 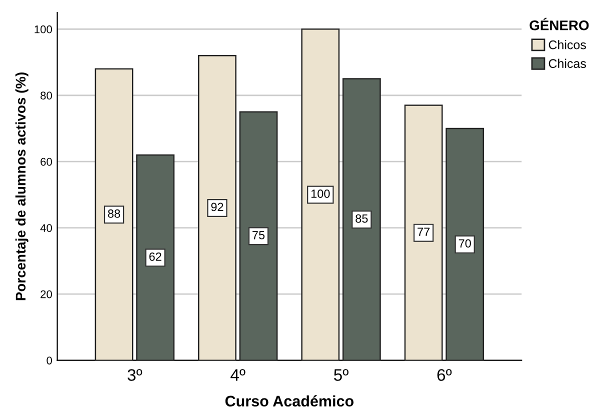 I want to click on x-tick-label: 5º, so click(x=341, y=375).